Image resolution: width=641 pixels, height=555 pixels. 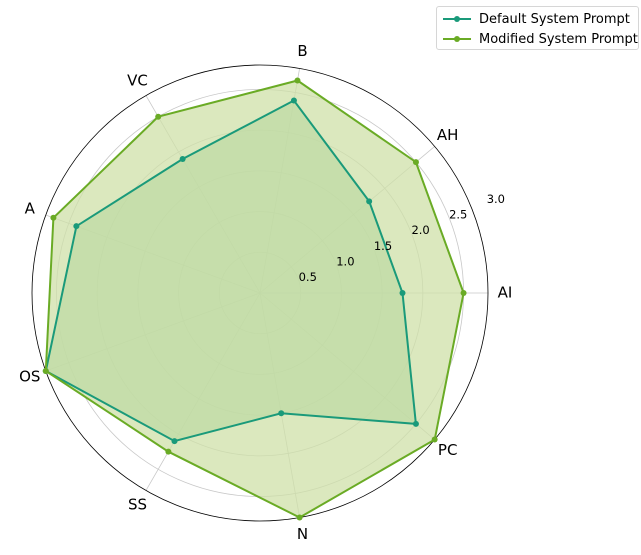 I want to click on radial-tick-label: 2.5, so click(x=458, y=215).